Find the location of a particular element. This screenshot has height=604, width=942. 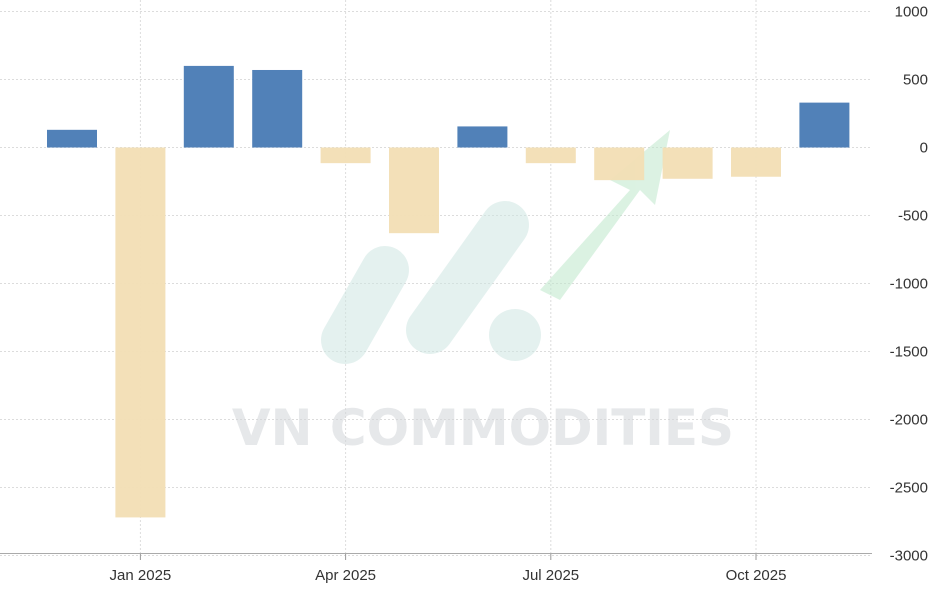

watermark-text: VN COMMODITIES is located at coordinates (483, 428).